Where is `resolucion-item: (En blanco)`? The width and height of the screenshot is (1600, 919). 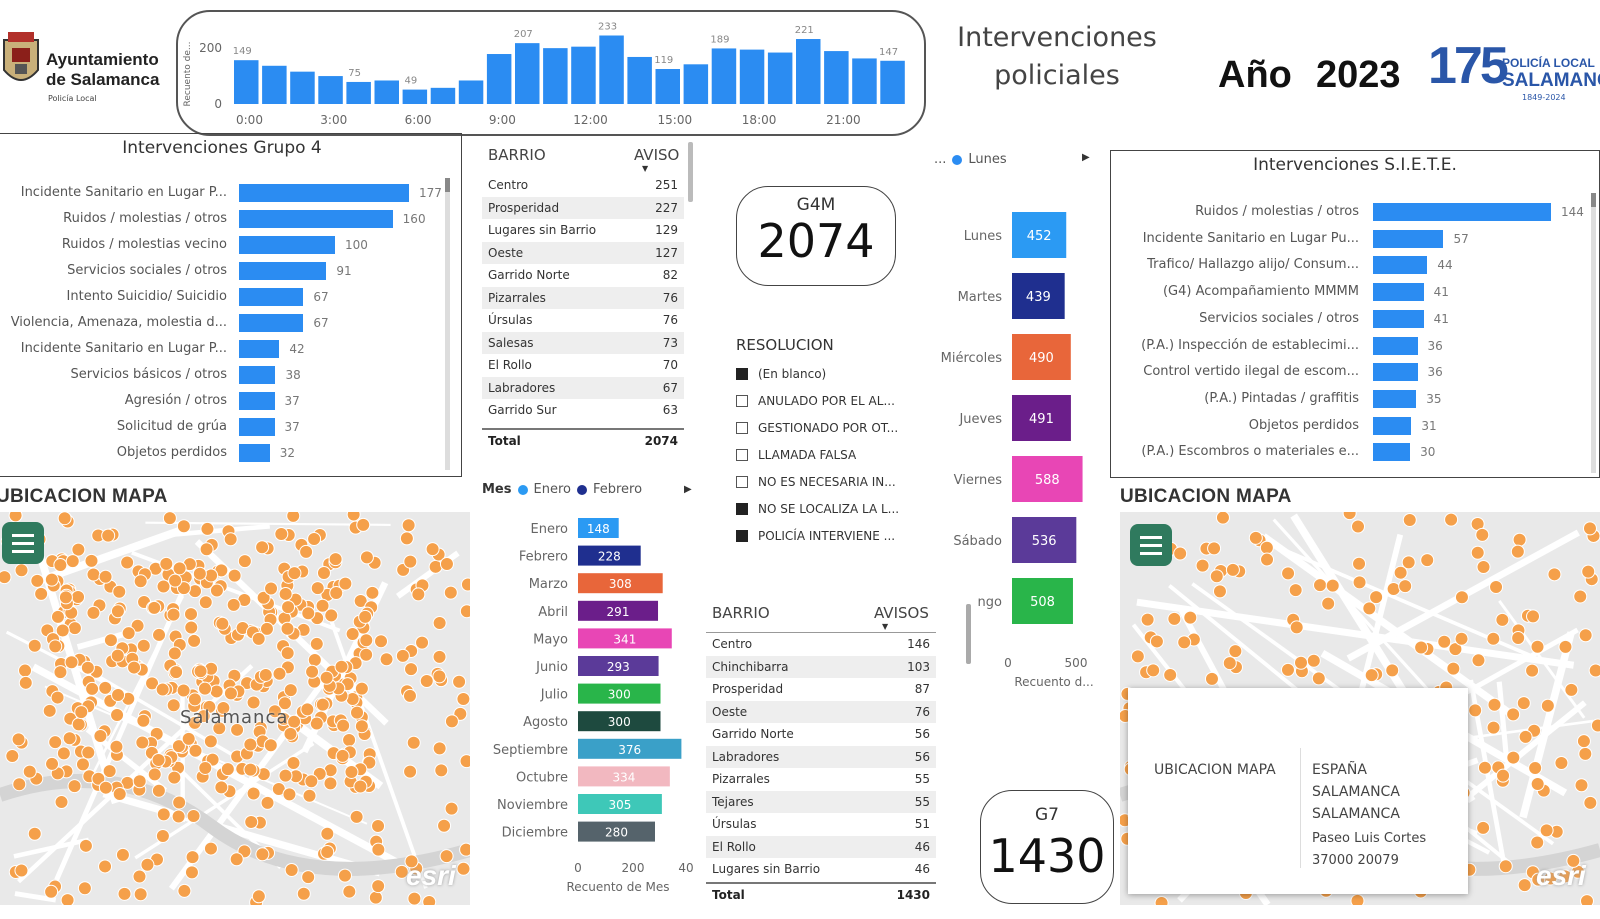
resolucion-item: (En blanco) is located at coordinates (831, 373).